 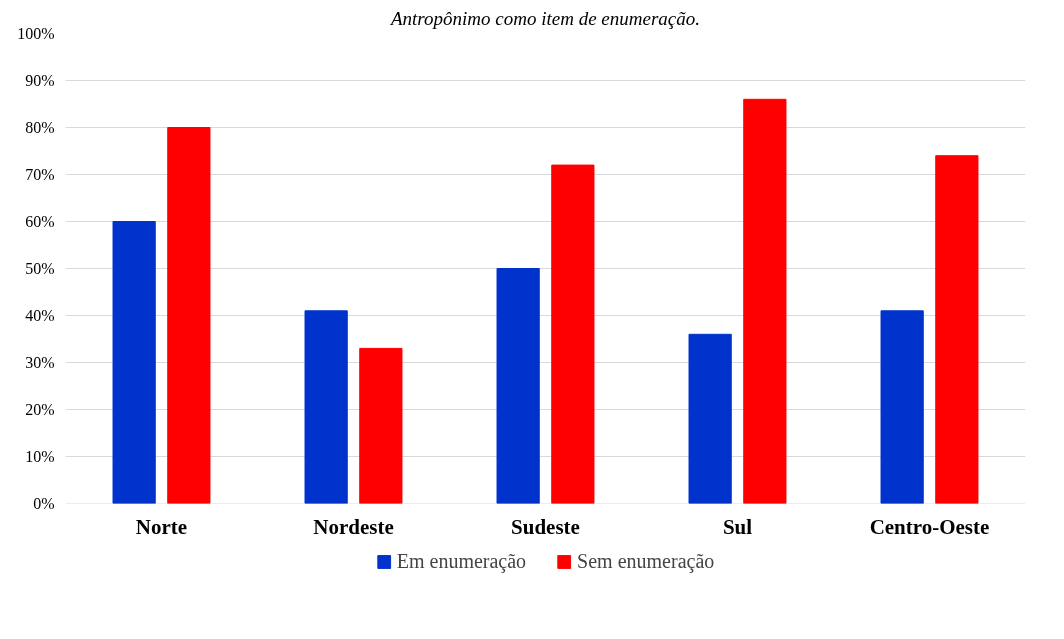 What do you see at coordinates (40, 456) in the screenshot?
I see `y-tick-label: 10%` at bounding box center [40, 456].